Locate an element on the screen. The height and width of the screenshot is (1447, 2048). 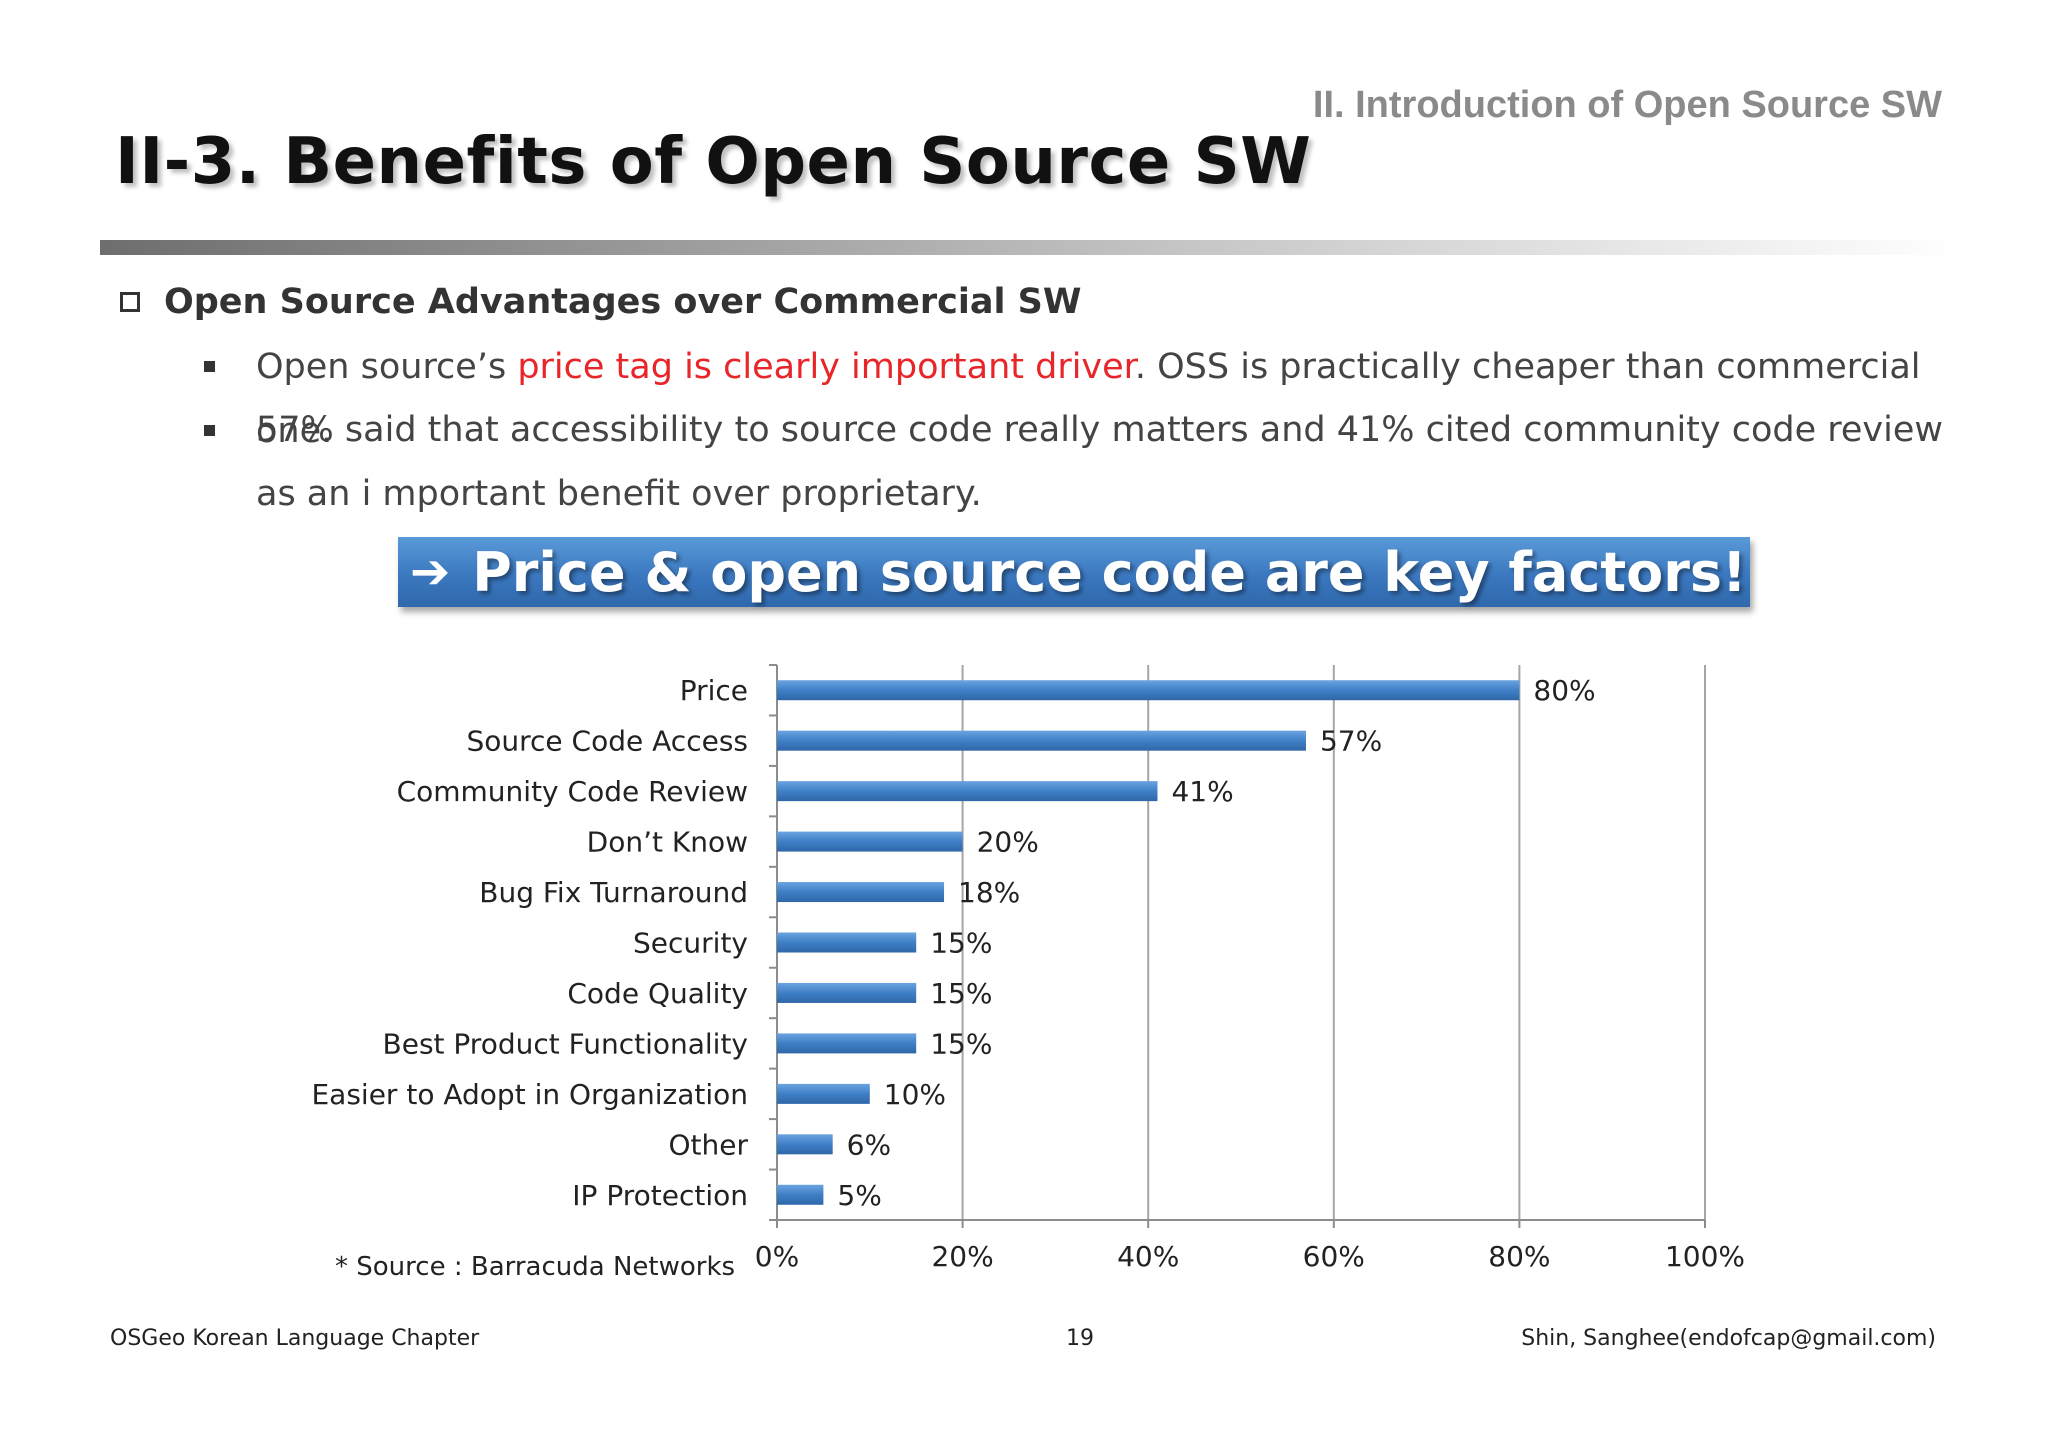
category-label: Don’t Know is located at coordinates (667, 842).